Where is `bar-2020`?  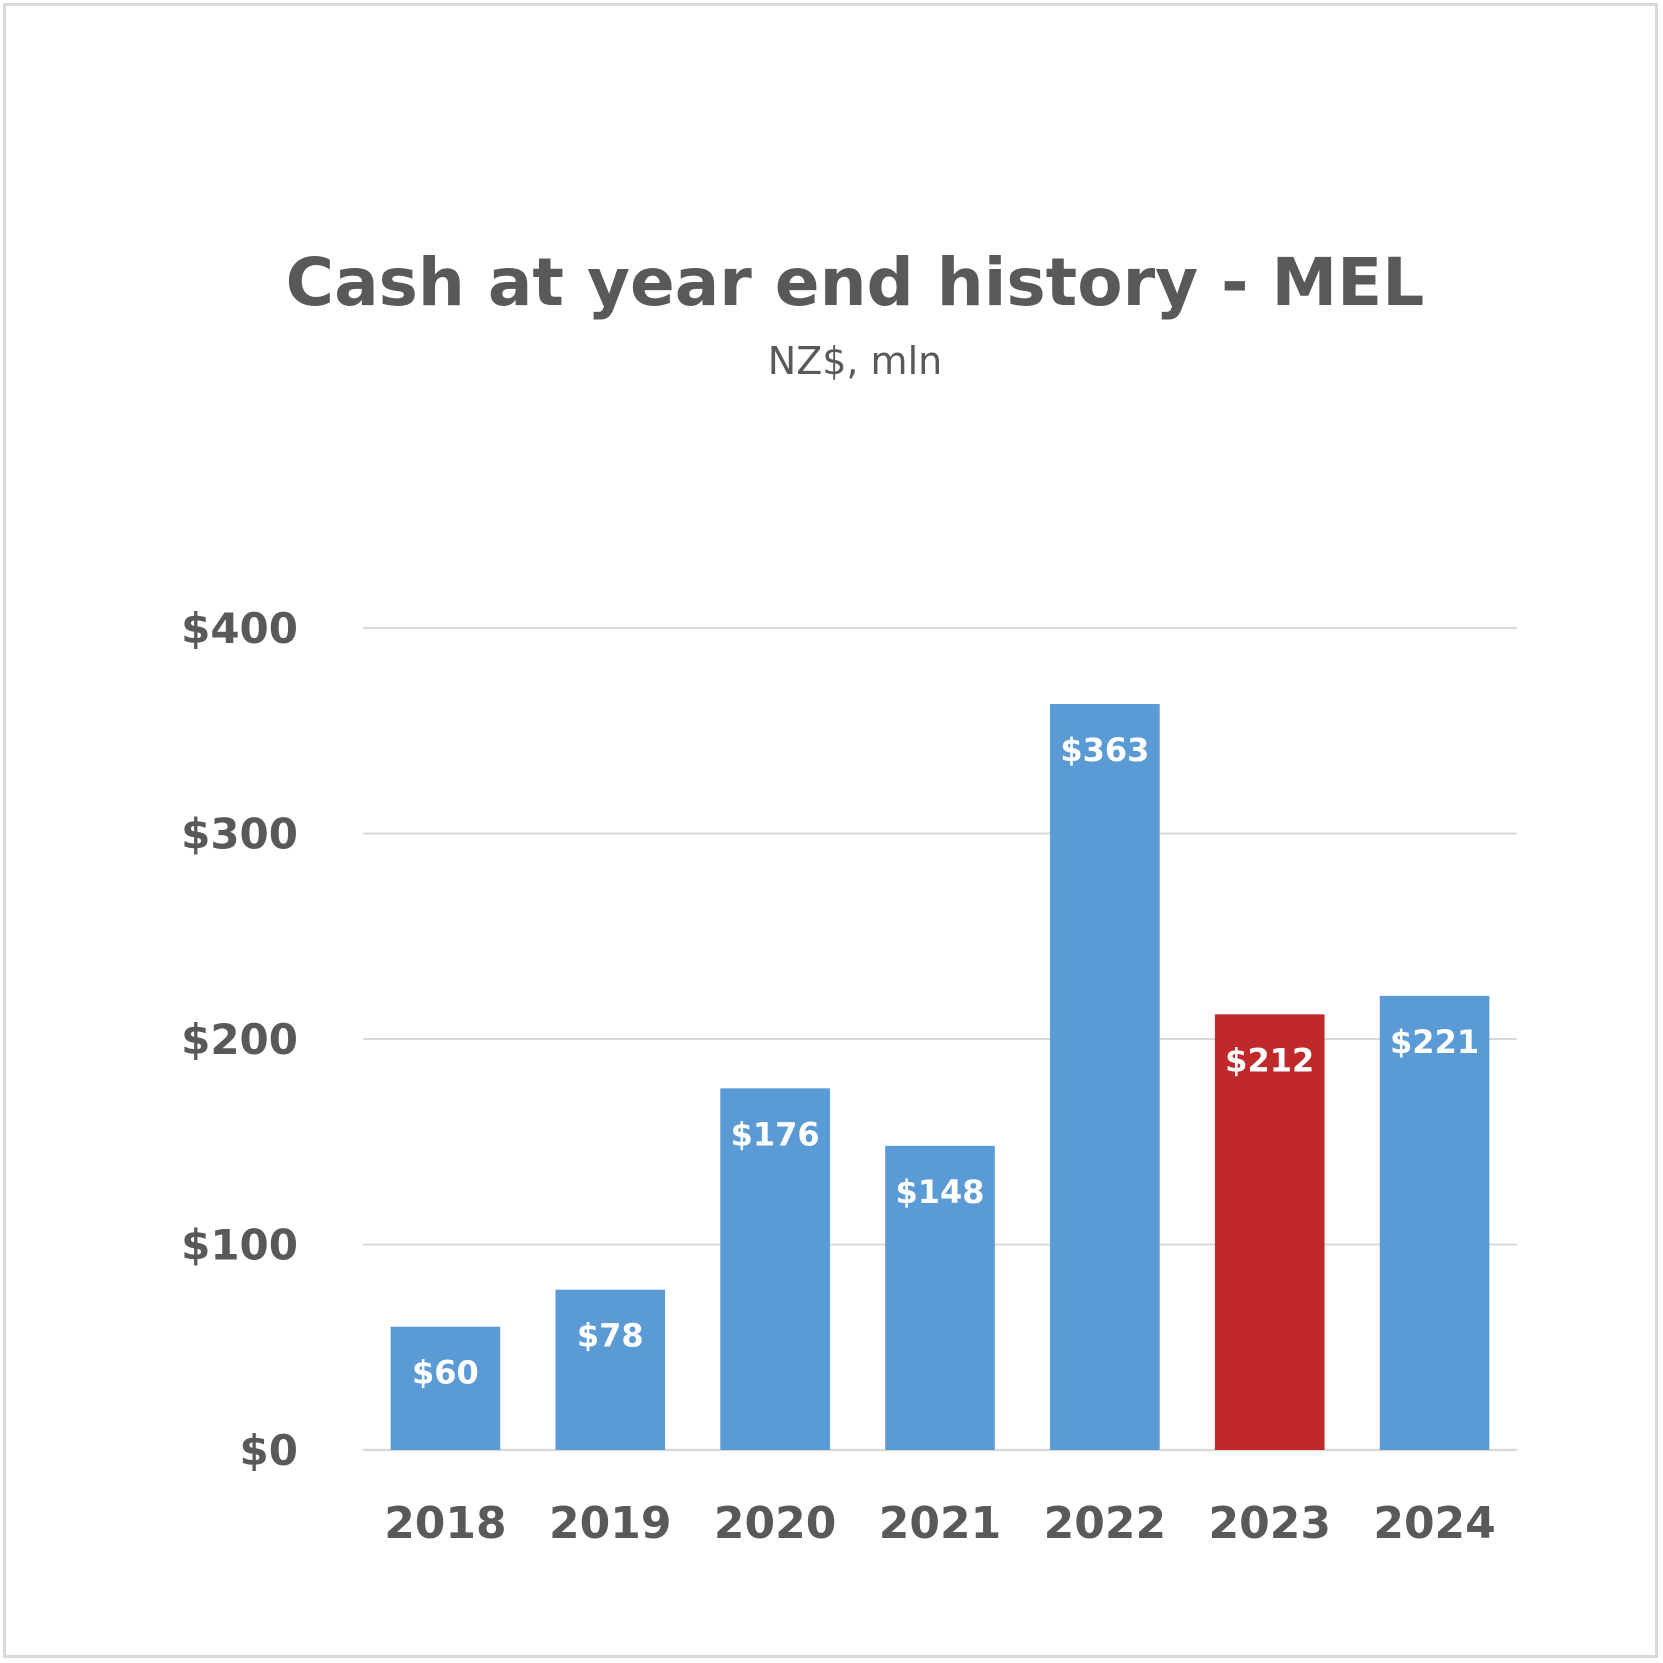 bar-2020 is located at coordinates (775, 1269).